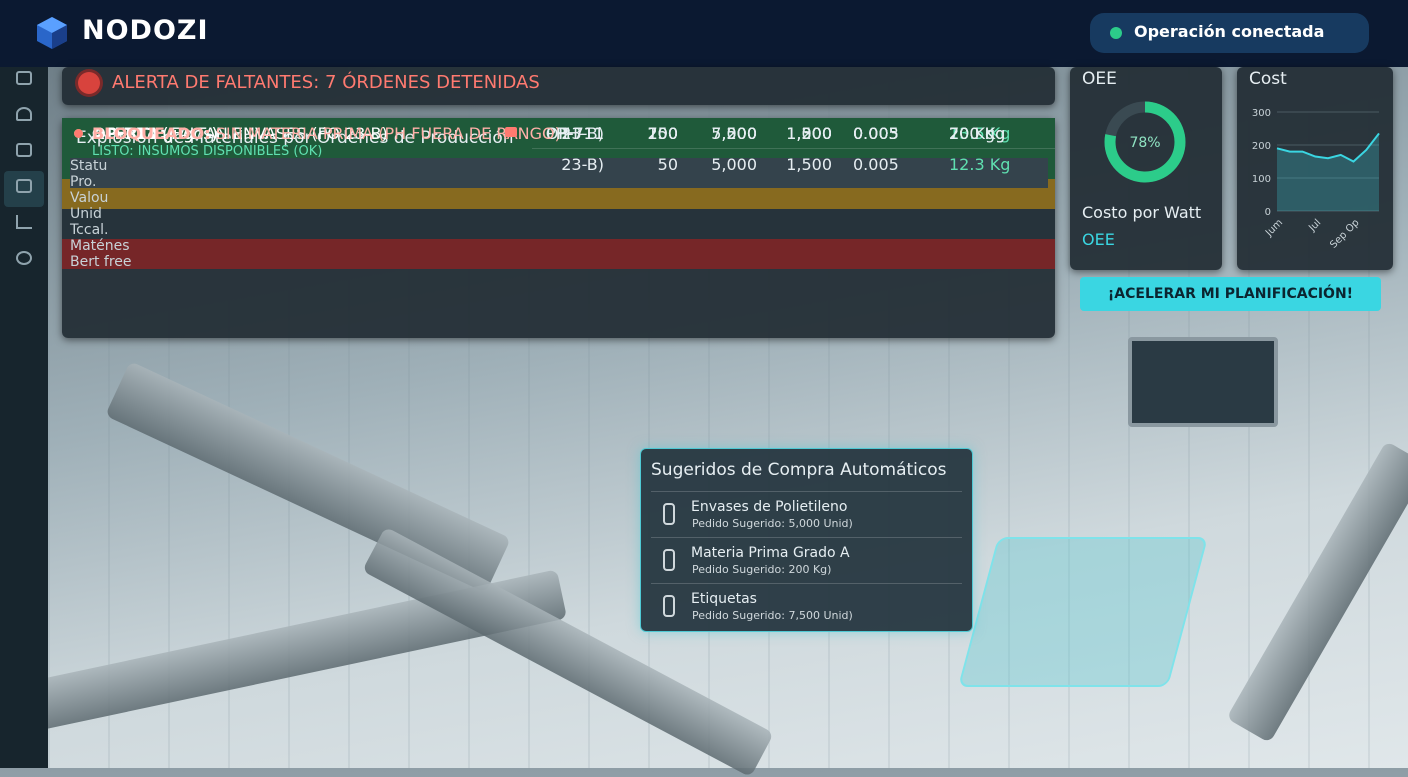  What do you see at coordinates (762, 569) in the screenshot?
I see `item-detail: Pedido Sugerido: 200 Kg)` at bounding box center [762, 569].